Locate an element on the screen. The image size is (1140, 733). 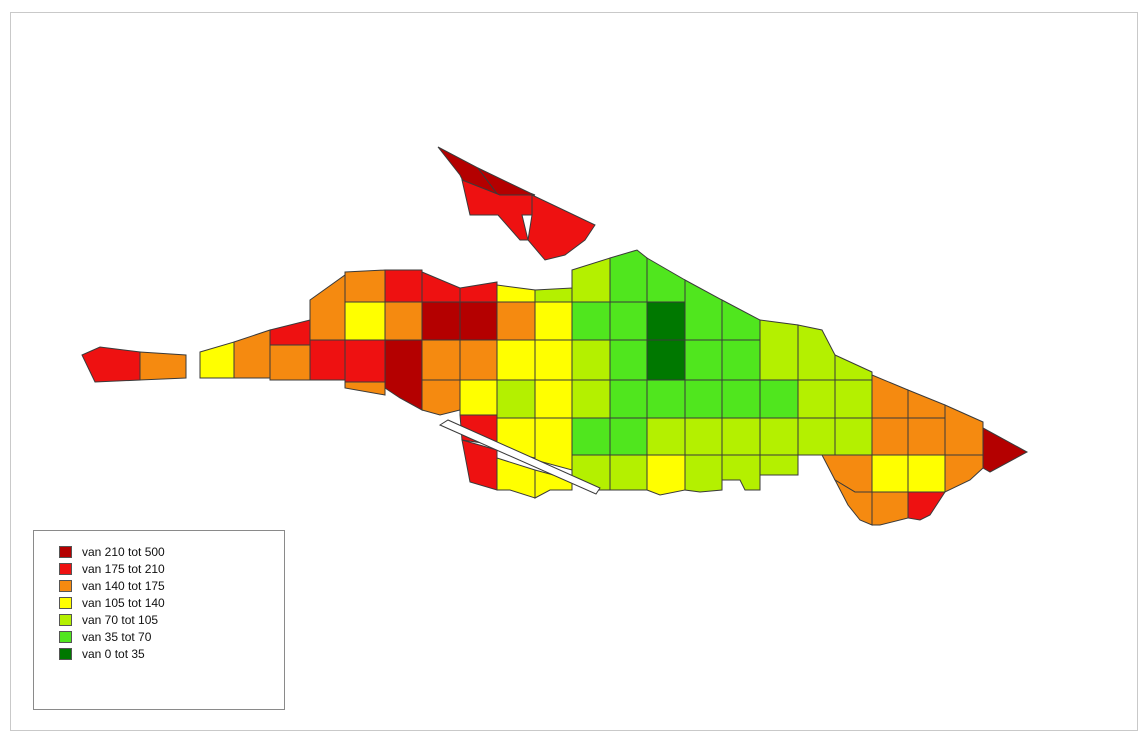
legend-label: van 35 tot 70 is located at coordinates (117, 636).